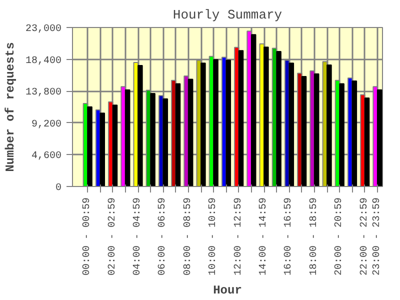 Image resolution: width=400 pixels, height=300 pixels. What do you see at coordinates (314, 236) in the screenshot?
I see `x-tick-label: 18:00 - 18:59` at bounding box center [314, 236].